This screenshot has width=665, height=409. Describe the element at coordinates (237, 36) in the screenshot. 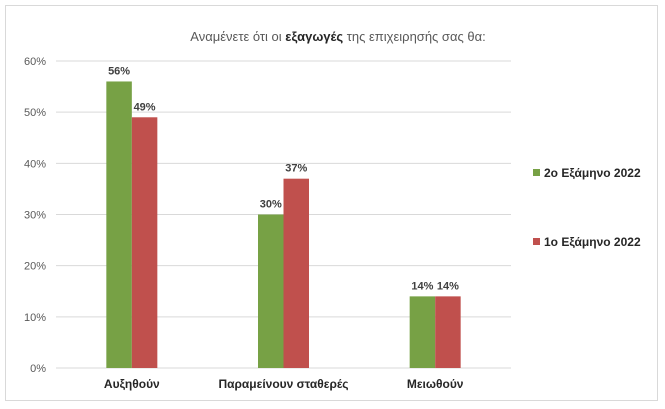

I see `chart-title-part-1: Αναμένετε ότι οι` at that location.